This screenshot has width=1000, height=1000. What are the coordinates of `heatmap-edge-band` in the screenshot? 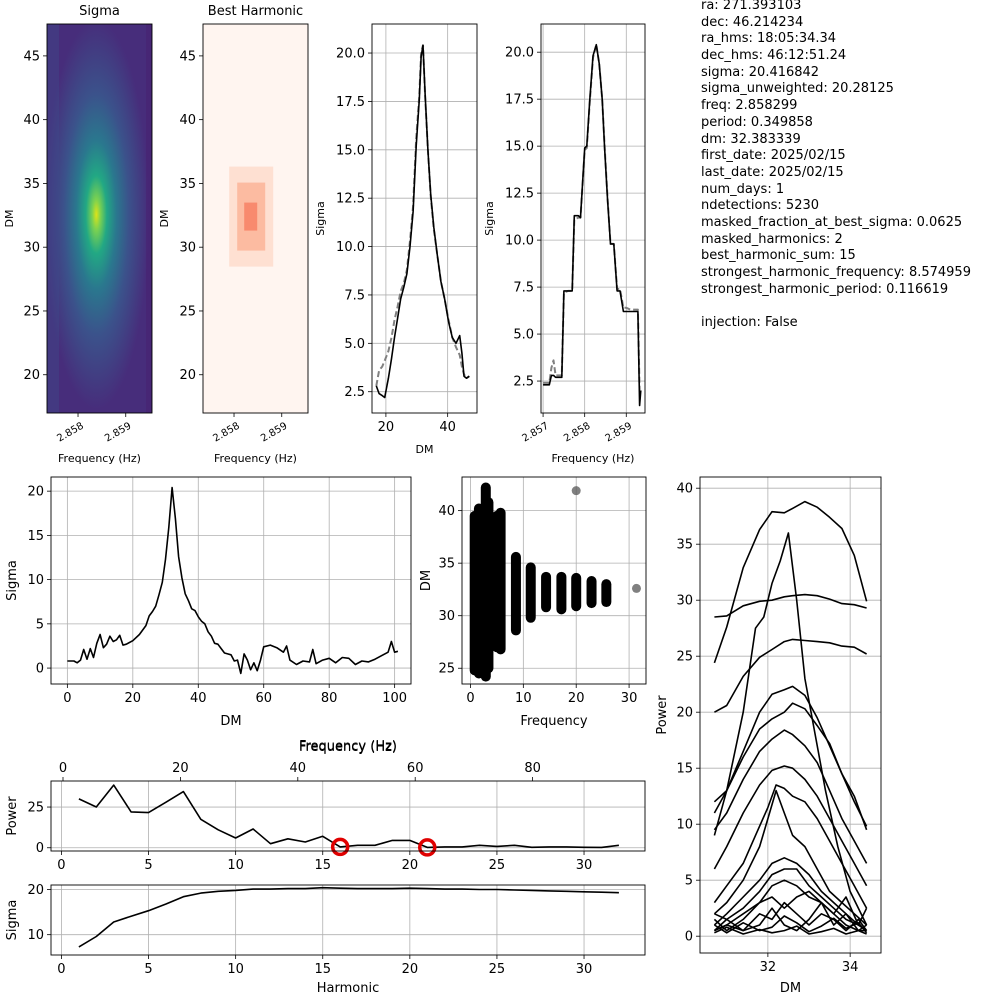 It's located at (149, 218).